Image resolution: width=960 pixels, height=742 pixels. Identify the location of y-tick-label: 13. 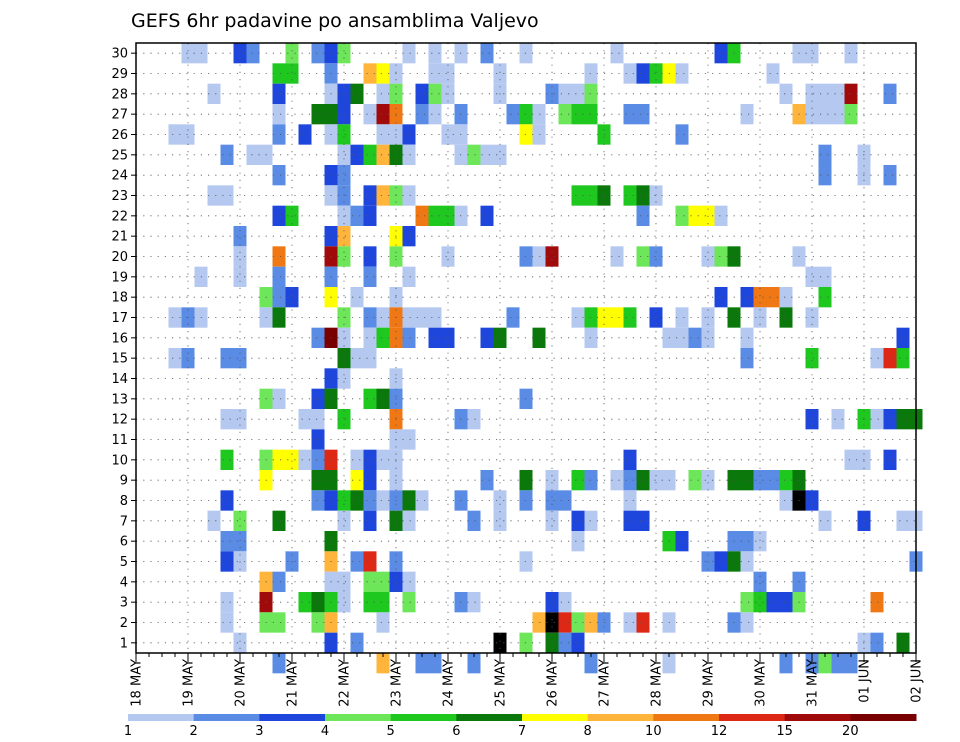
(119, 399).